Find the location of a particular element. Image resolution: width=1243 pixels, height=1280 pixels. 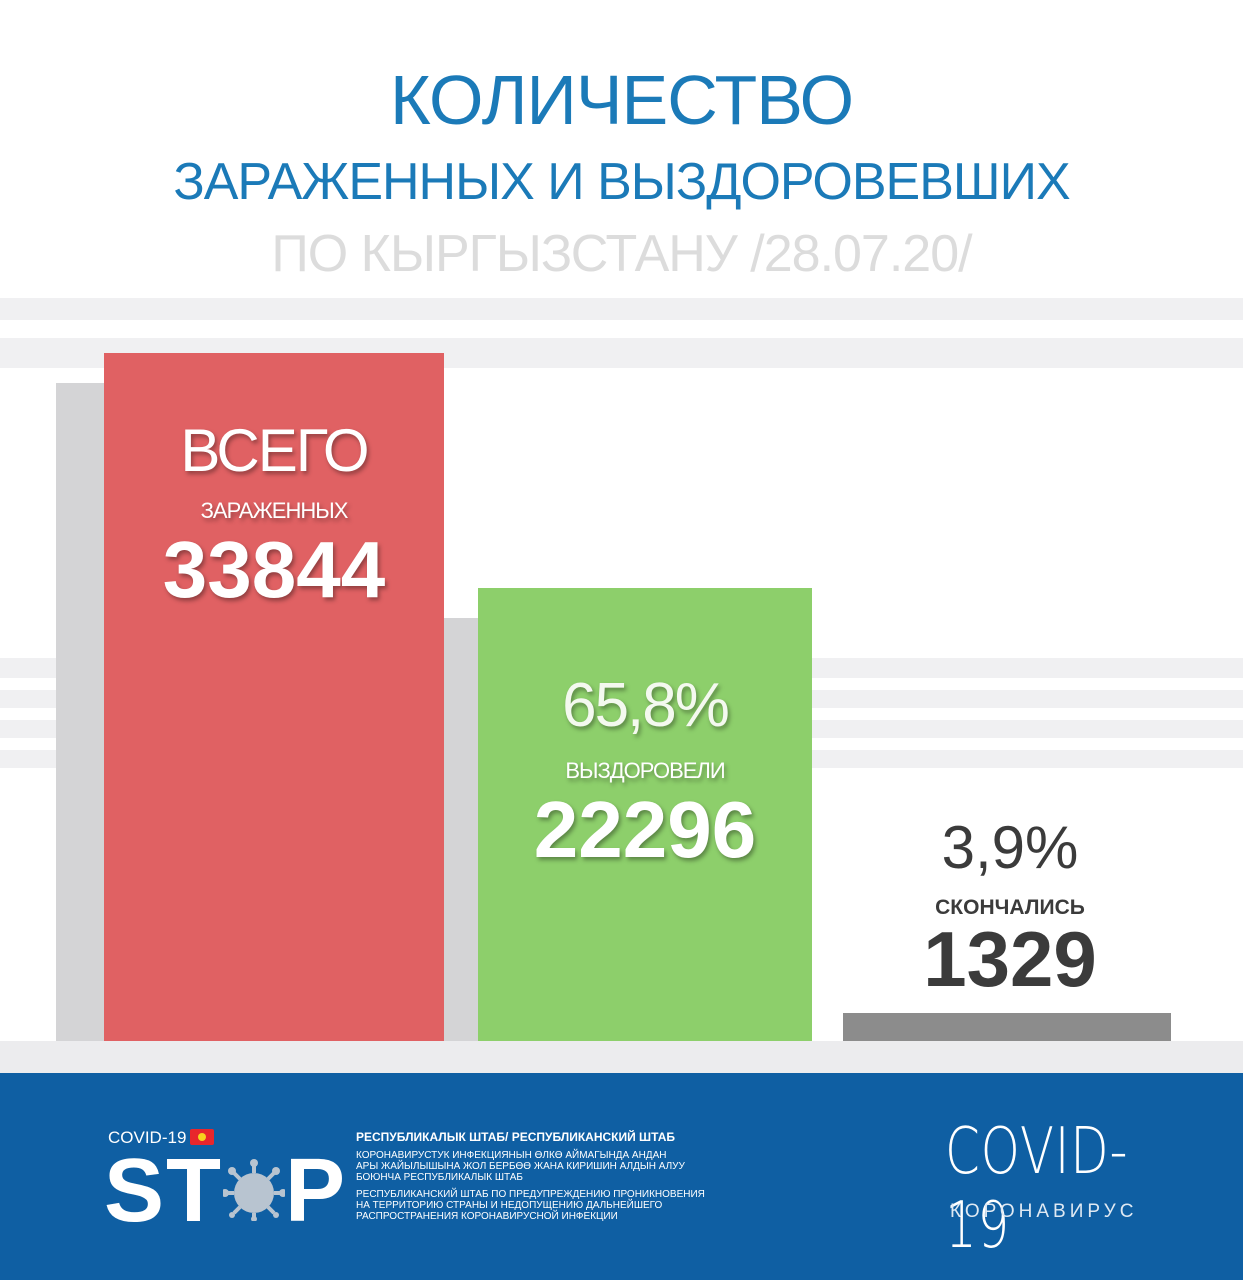

bar-recovered is located at coordinates (645, 814).